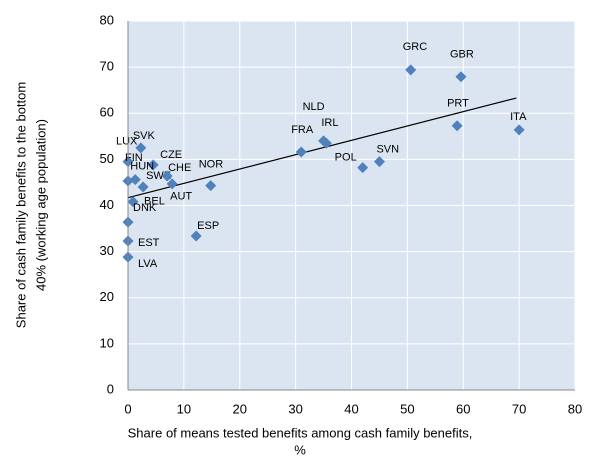 This screenshot has height=458, width=595. Describe the element at coordinates (240, 408) in the screenshot. I see `x-tick-label: 20` at that location.